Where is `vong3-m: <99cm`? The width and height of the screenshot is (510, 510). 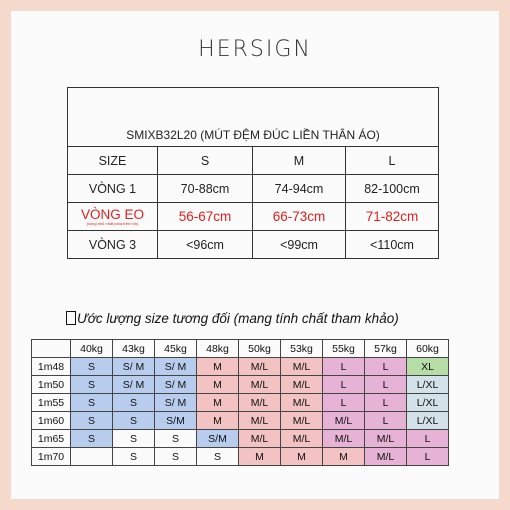 vong3-m: <99cm is located at coordinates (299, 244).